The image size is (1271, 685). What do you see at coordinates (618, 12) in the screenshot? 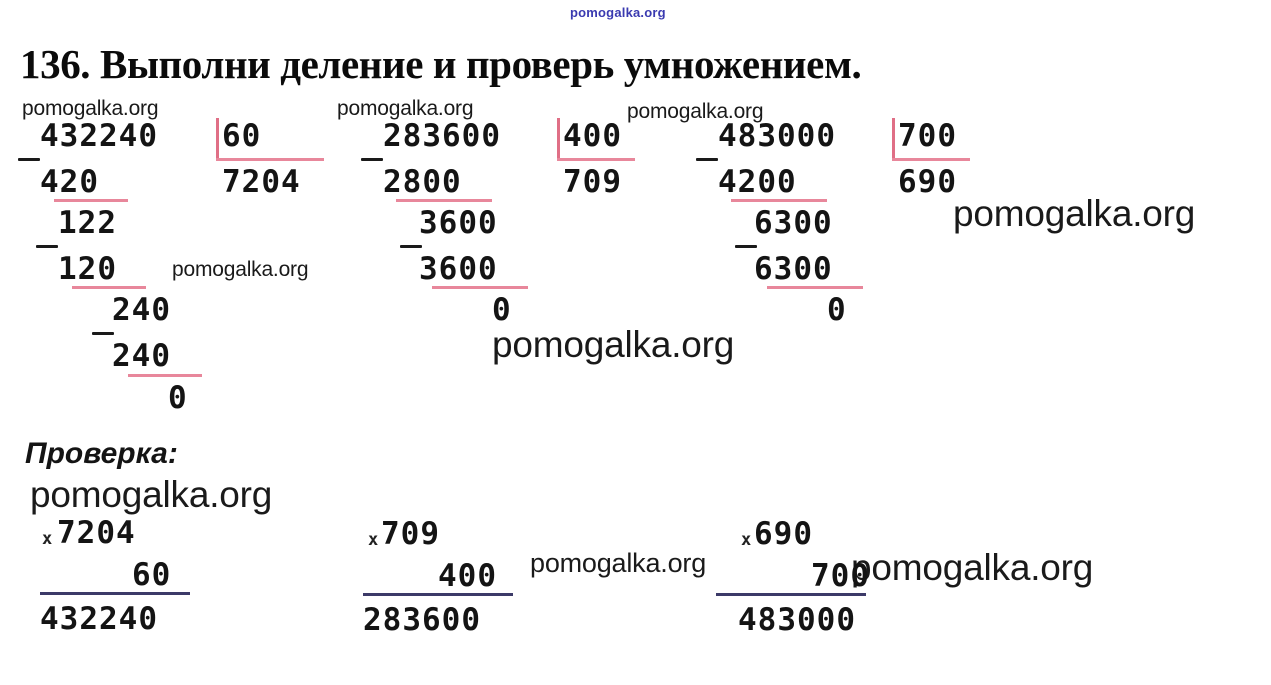
I see `watermark-top: pomogalka.org` at bounding box center [618, 12].